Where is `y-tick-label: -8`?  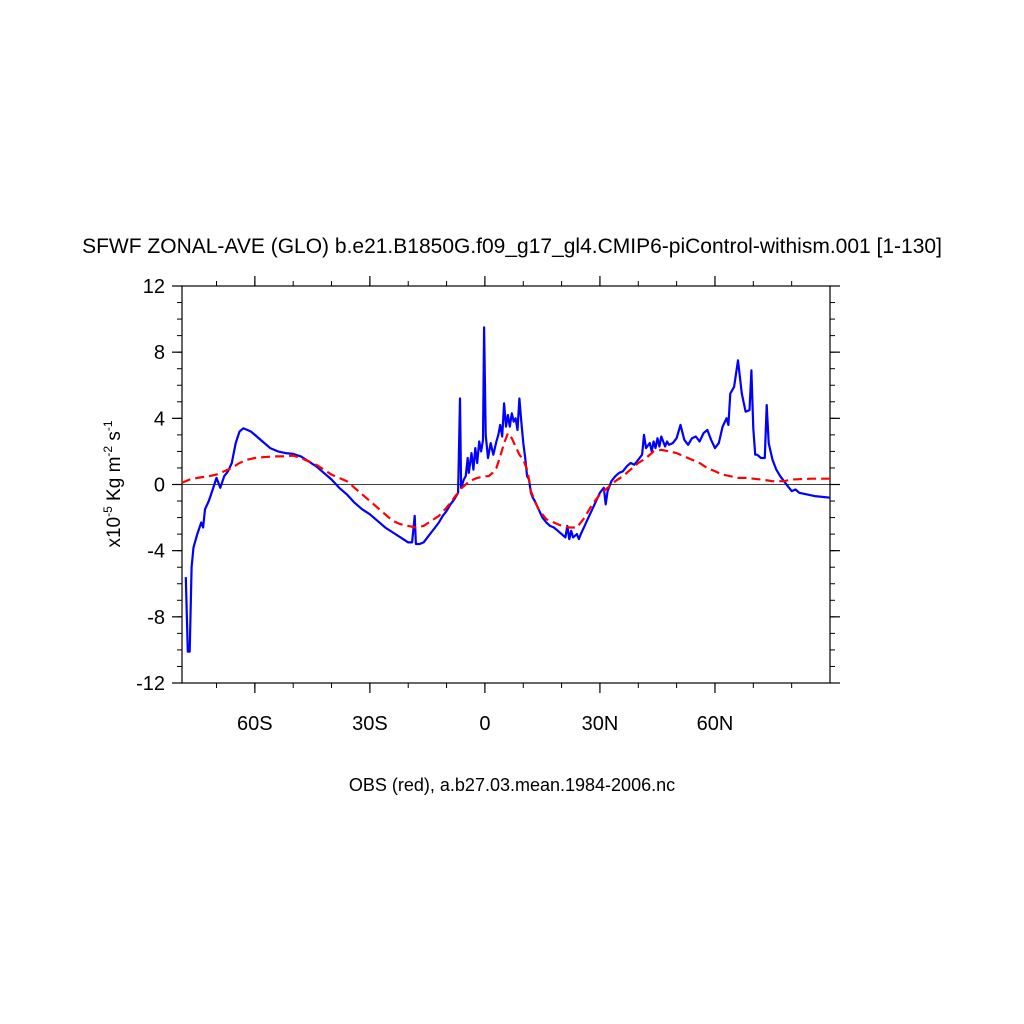 y-tick-label: -8 is located at coordinates (156, 618).